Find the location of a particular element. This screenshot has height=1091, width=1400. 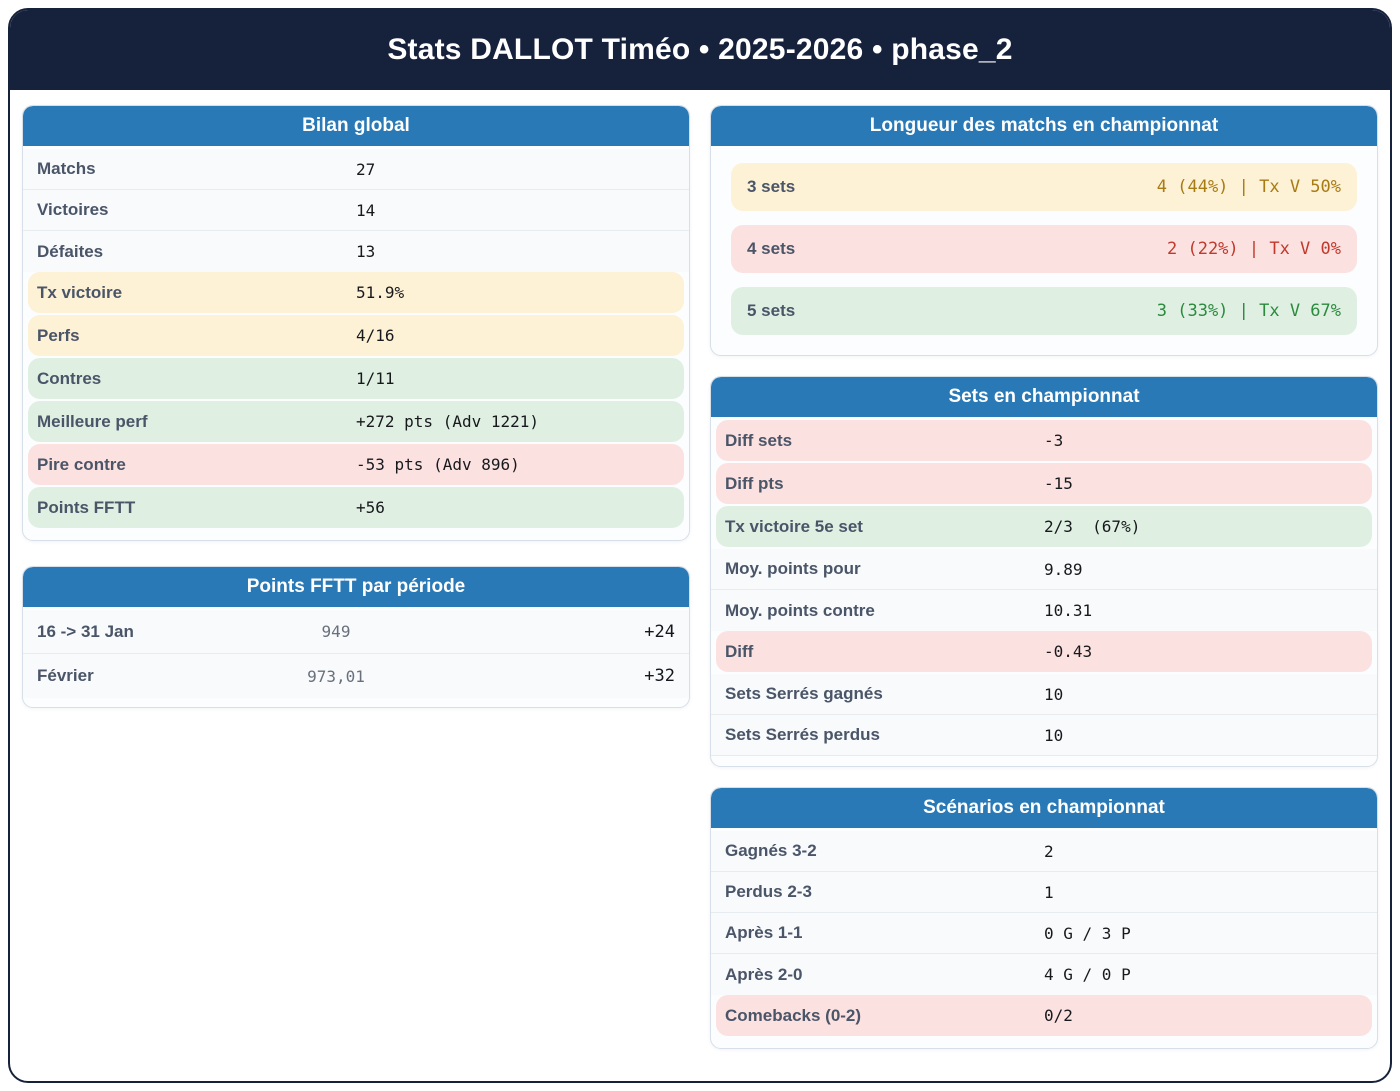

row-value: 1/11 is located at coordinates (375, 378).